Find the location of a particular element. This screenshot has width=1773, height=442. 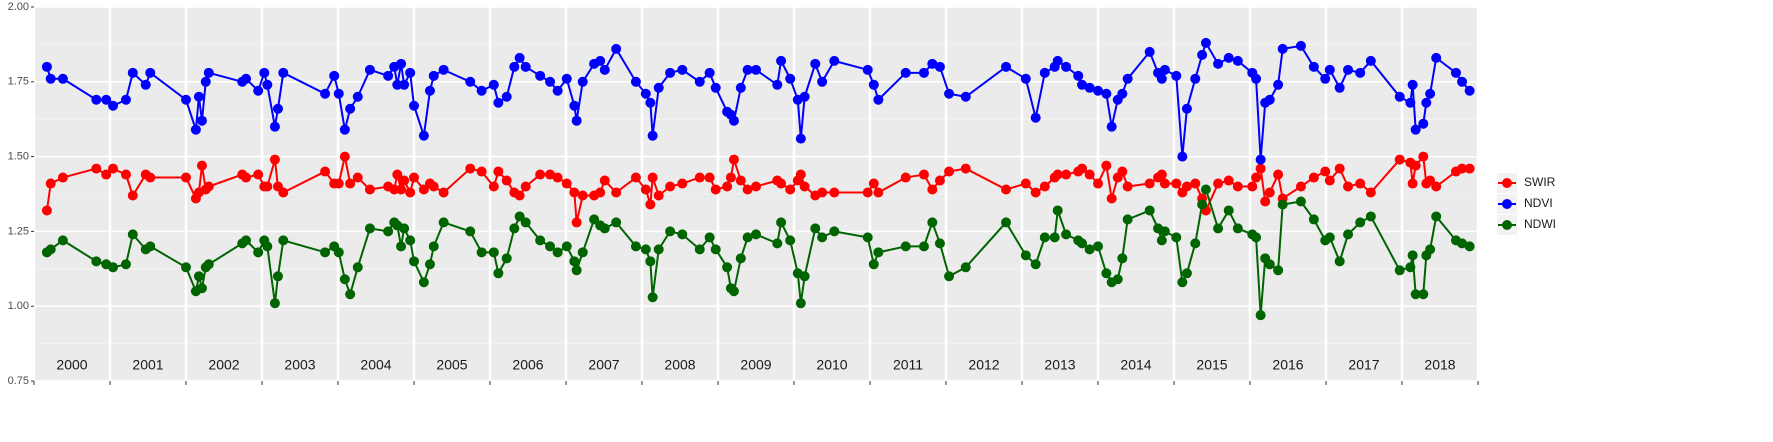

year-label: 2012 is located at coordinates (983, 365).